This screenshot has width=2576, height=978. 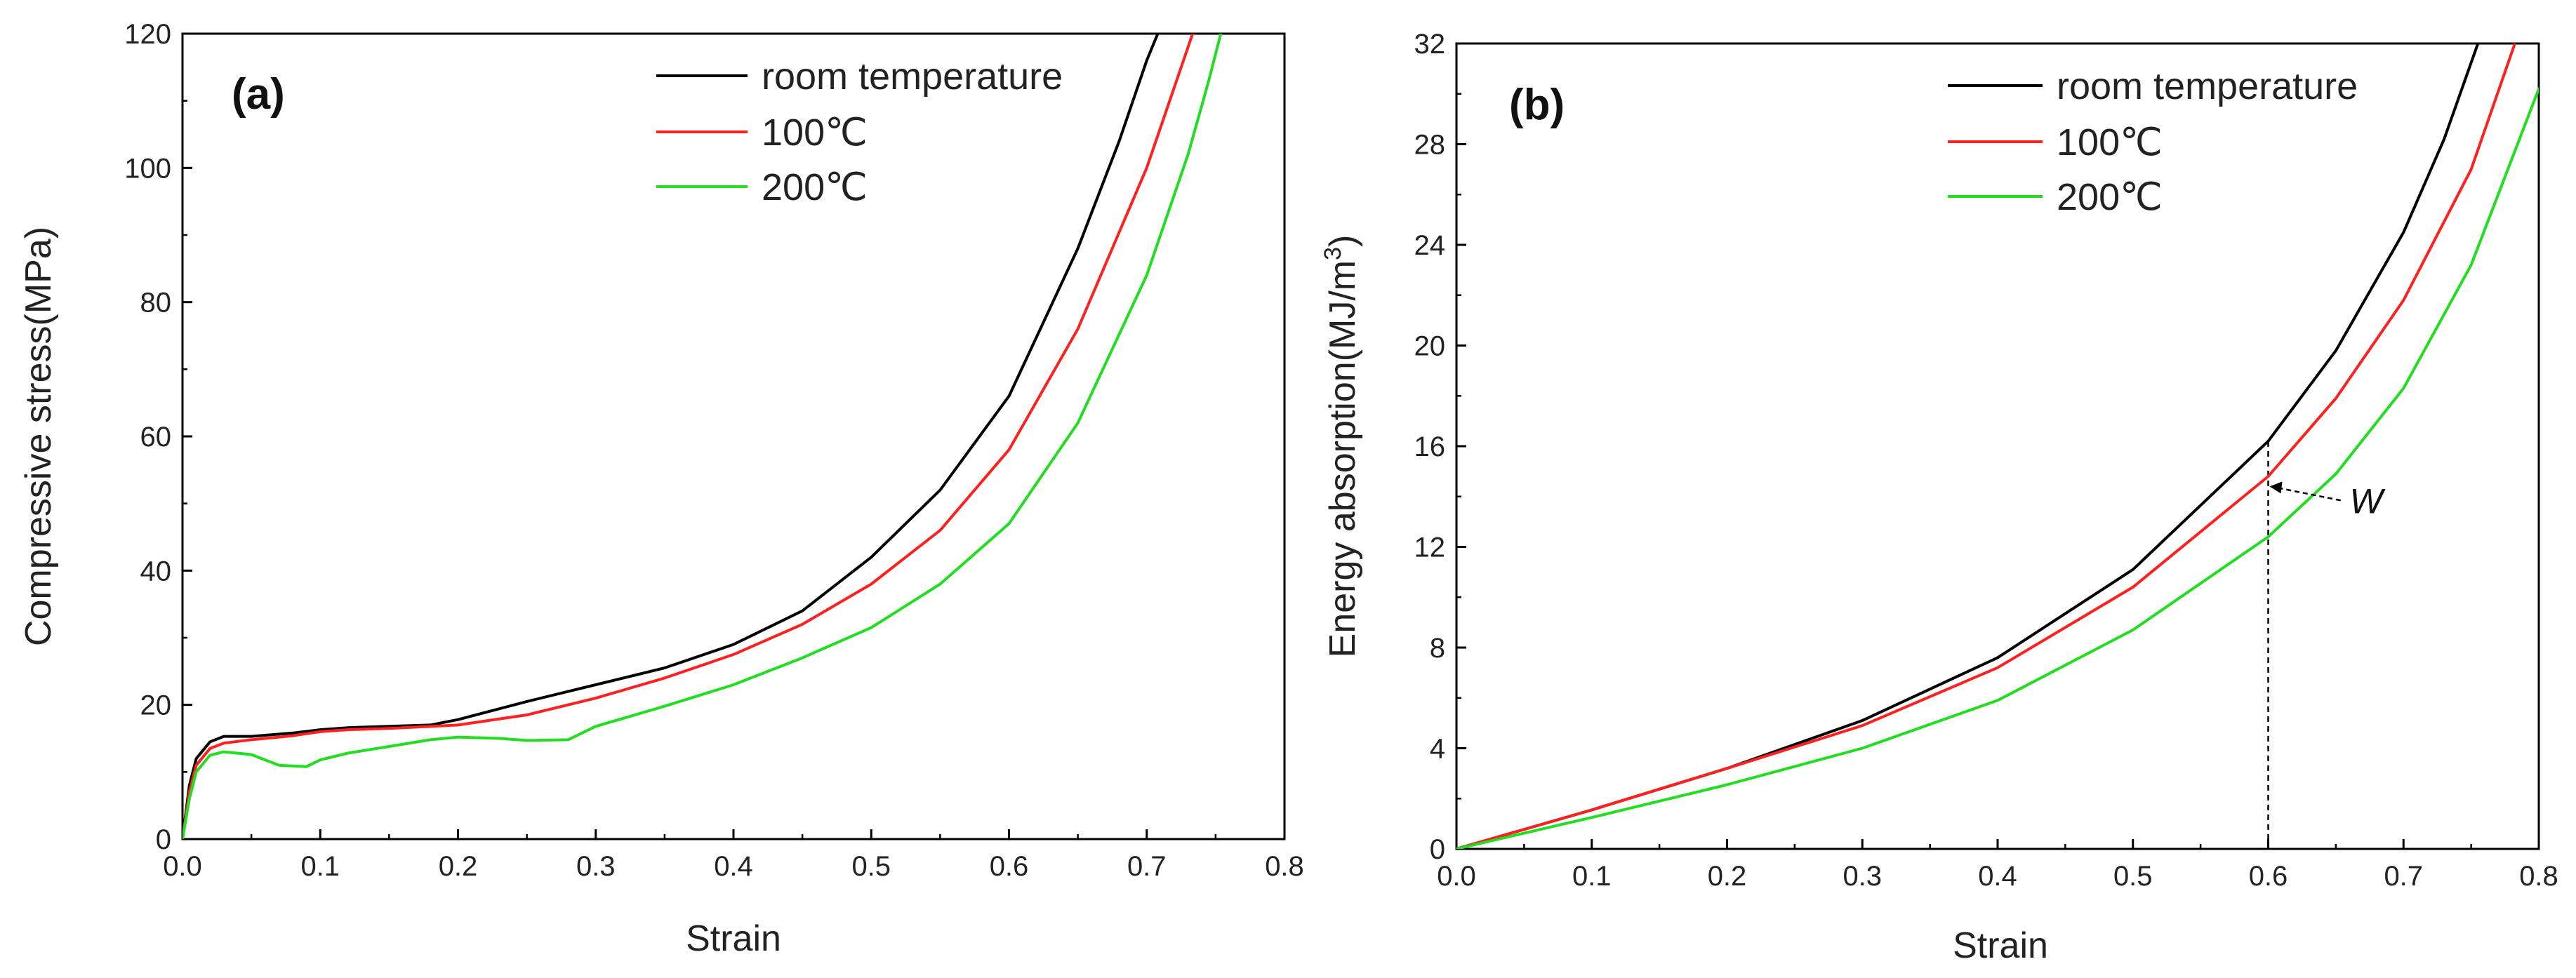 What do you see at coordinates (815, 133) in the screenshot?
I see `legend-label-100c-a: 100℃` at bounding box center [815, 133].